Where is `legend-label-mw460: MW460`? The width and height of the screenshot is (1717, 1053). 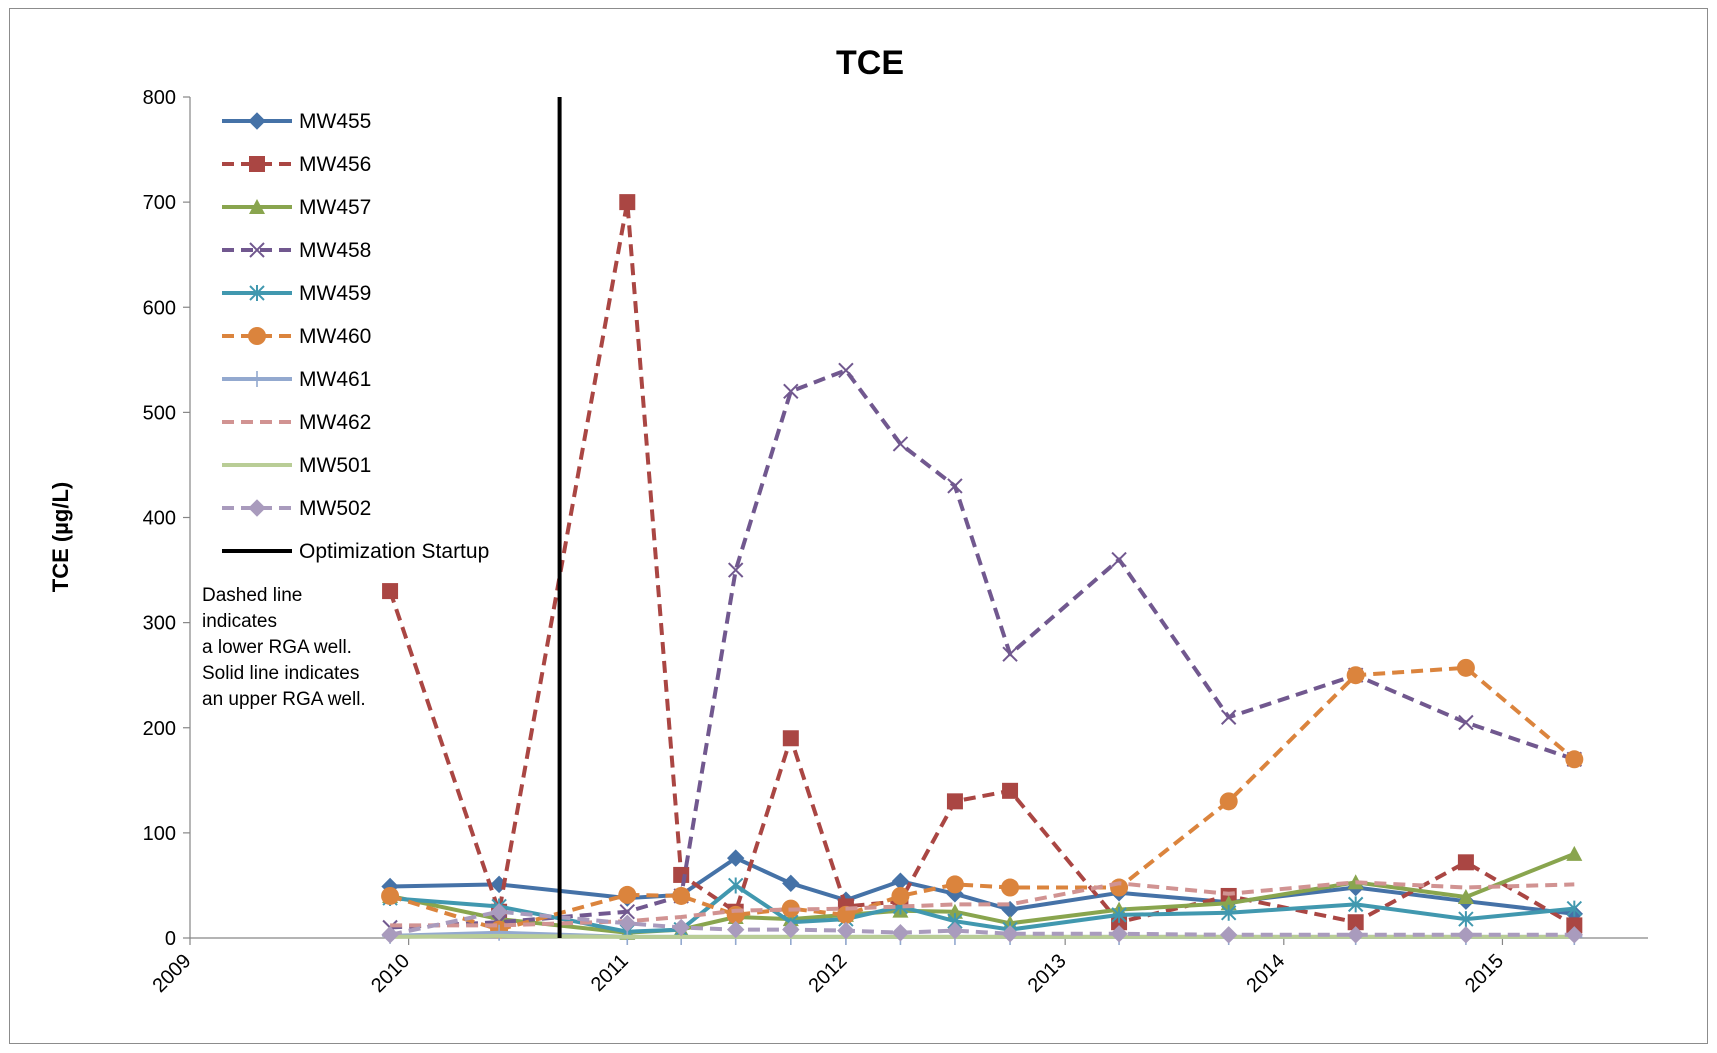 legend-label-mw460: MW460 is located at coordinates (335, 336).